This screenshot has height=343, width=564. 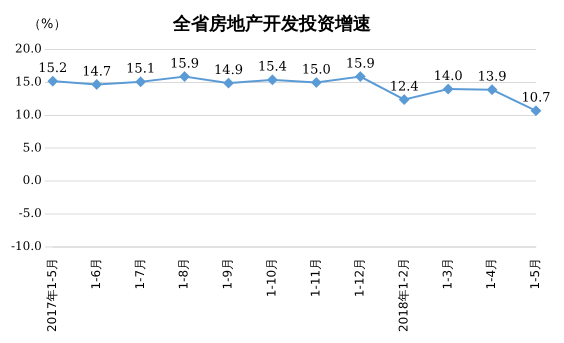 I want to click on x-tick-label: 1-7月, so click(x=139, y=274).